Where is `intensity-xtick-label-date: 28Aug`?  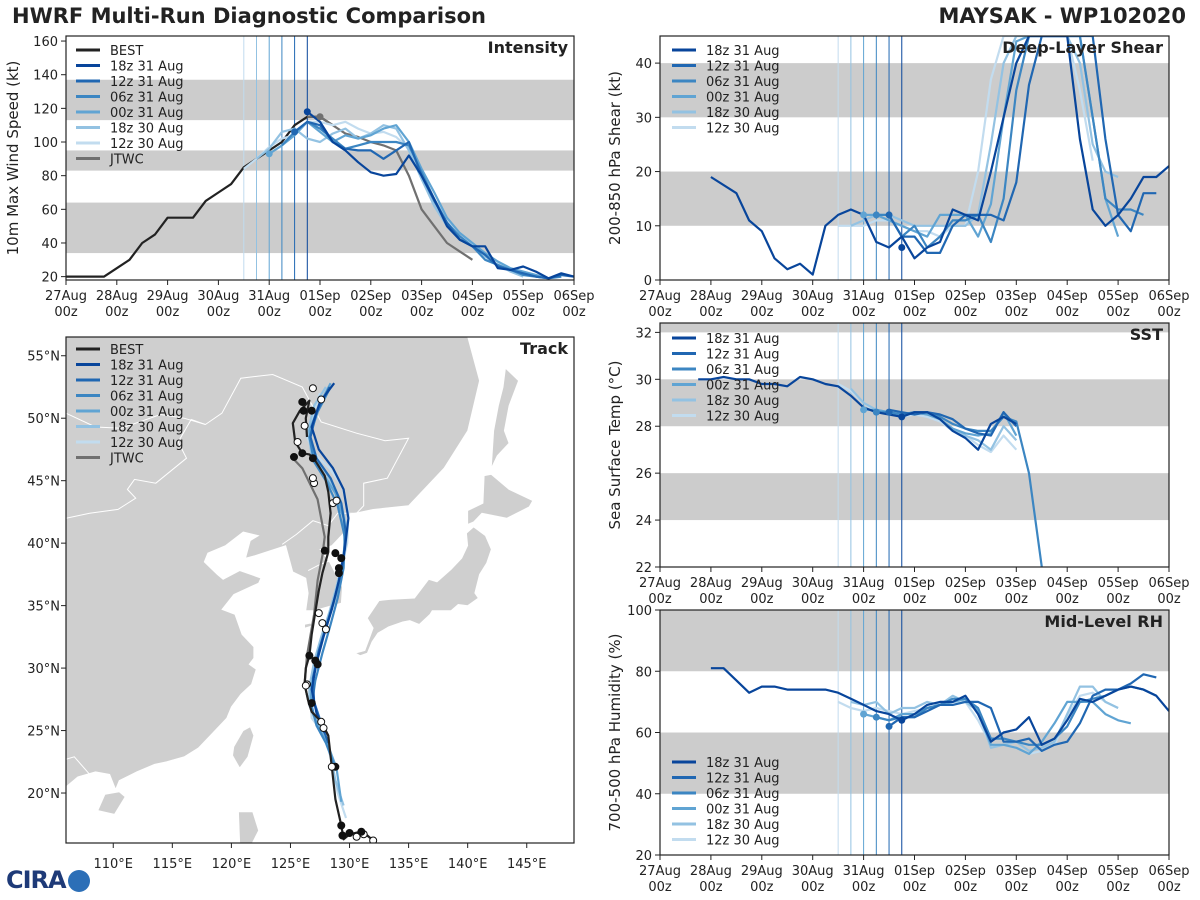 intensity-xtick-label-date: 28Aug is located at coordinates (117, 296).